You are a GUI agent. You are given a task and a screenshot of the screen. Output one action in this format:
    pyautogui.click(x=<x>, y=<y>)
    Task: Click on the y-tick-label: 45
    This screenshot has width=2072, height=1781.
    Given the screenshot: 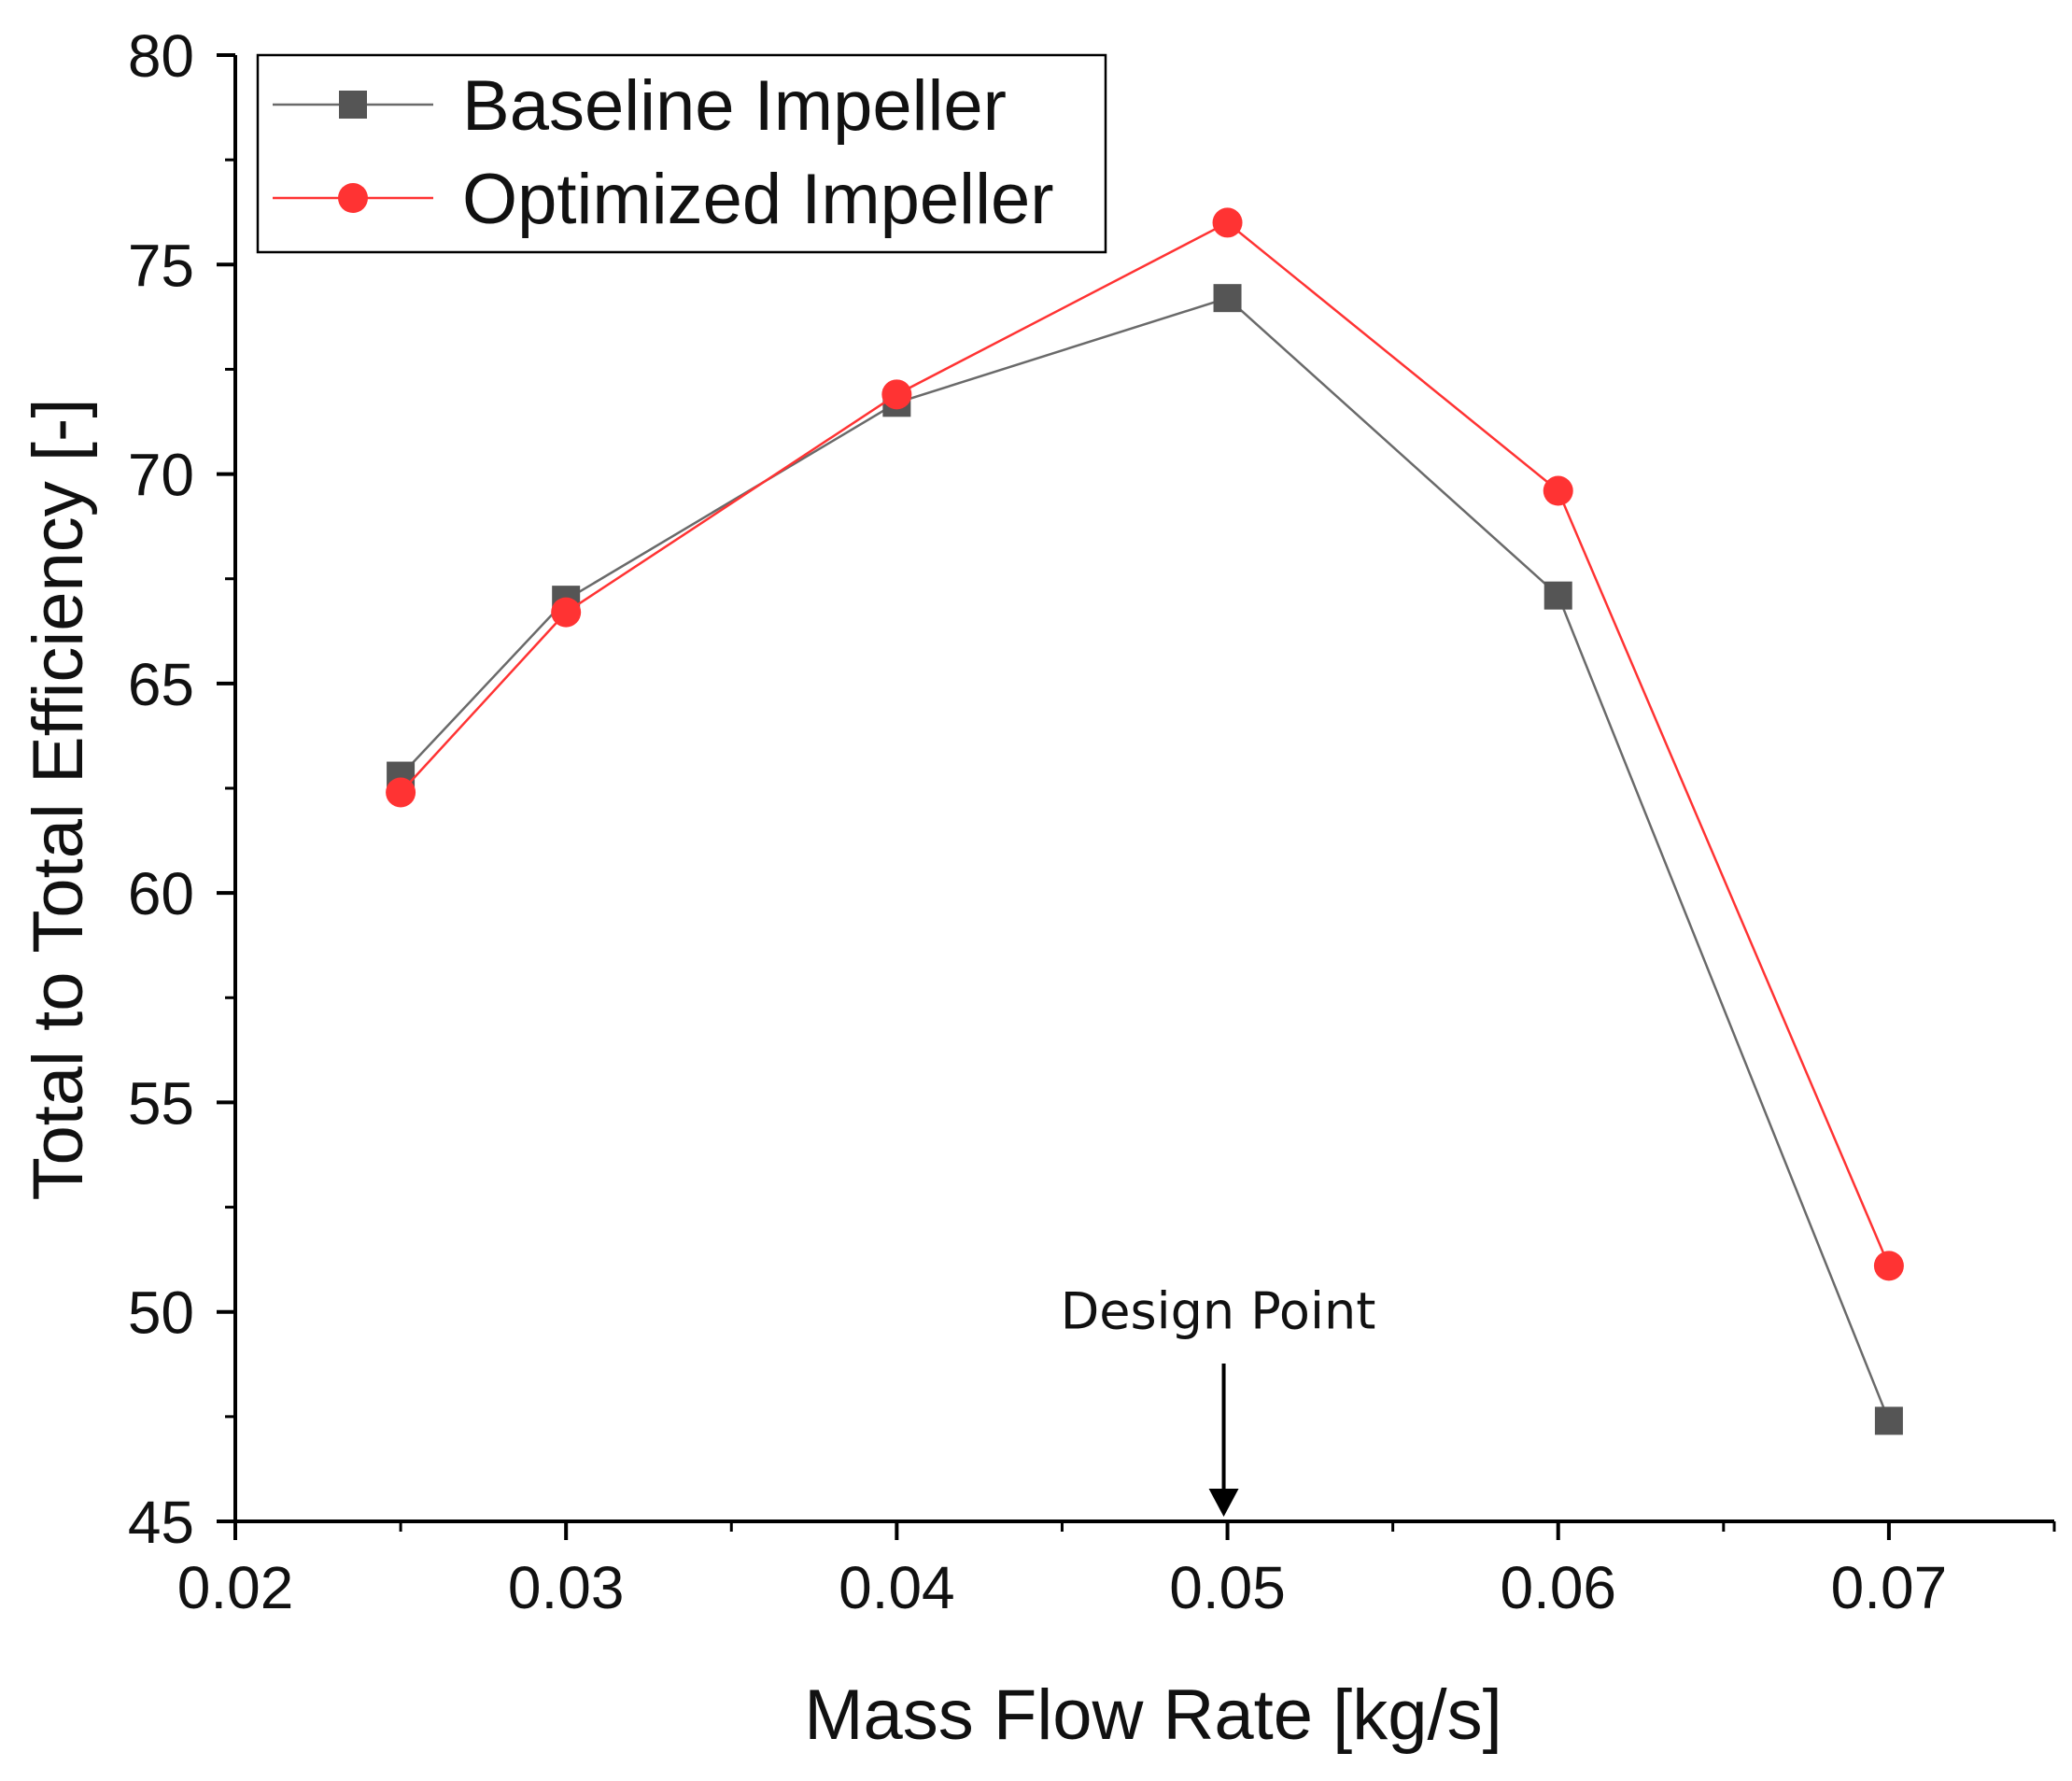 What is the action you would take?
    pyautogui.click(x=161, y=1522)
    